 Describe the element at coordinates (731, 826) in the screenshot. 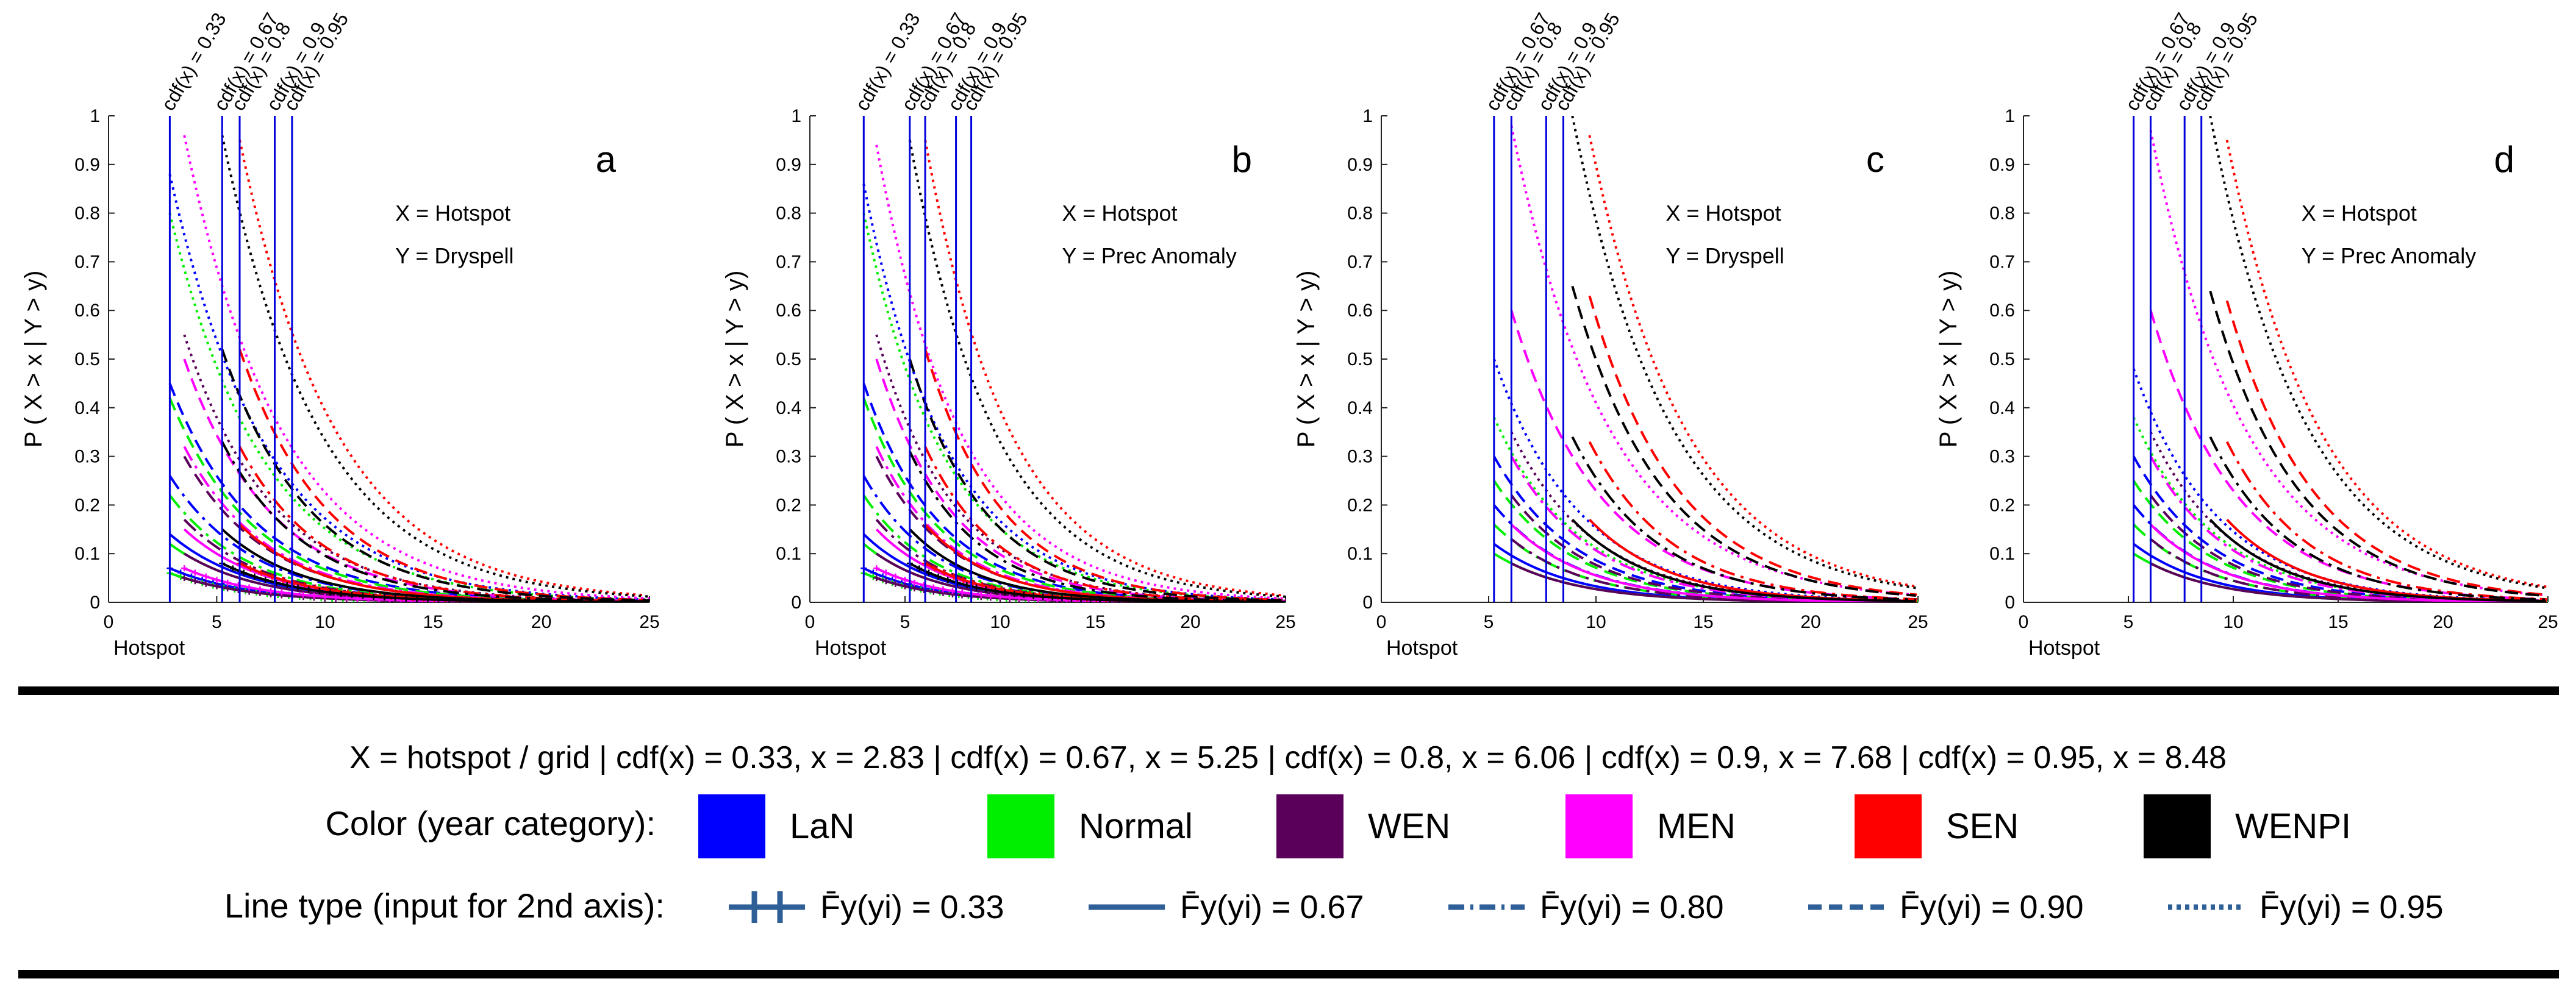

I see `color-swatch-lan` at that location.